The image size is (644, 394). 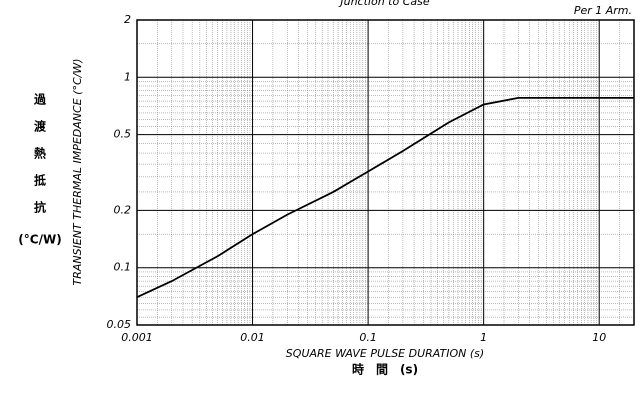 I want to click on y-tick-label: 1, so click(x=127, y=76).